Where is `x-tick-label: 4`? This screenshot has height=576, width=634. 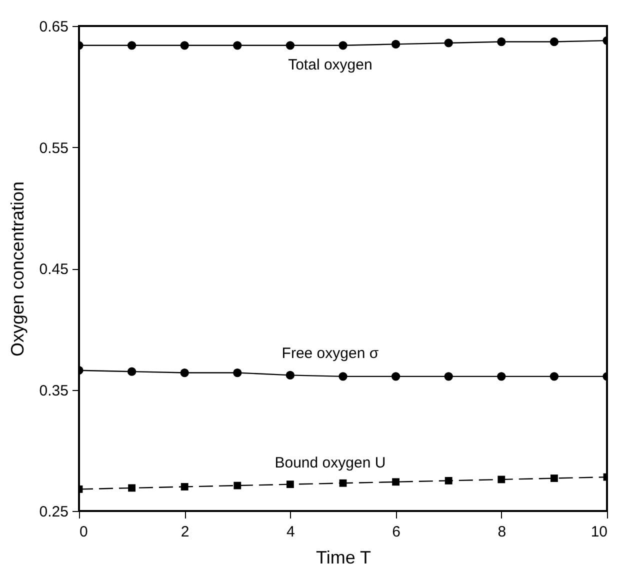
x-tick-label: 4 is located at coordinates (290, 532).